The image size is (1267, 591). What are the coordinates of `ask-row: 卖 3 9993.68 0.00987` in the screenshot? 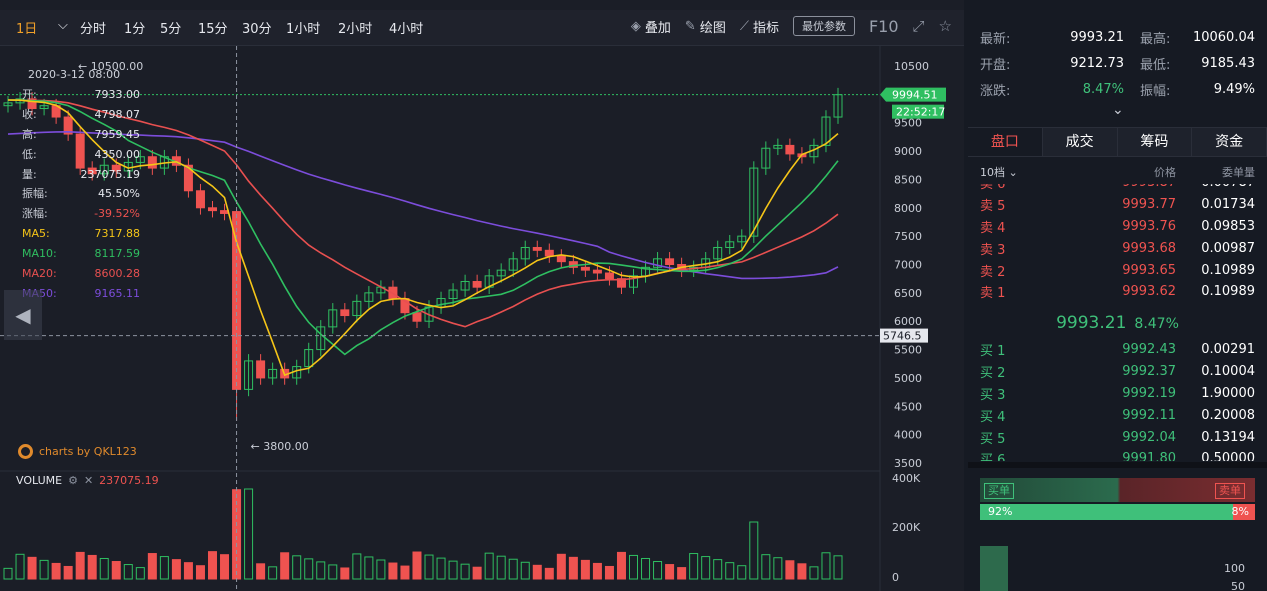 It's located at (1117, 248).